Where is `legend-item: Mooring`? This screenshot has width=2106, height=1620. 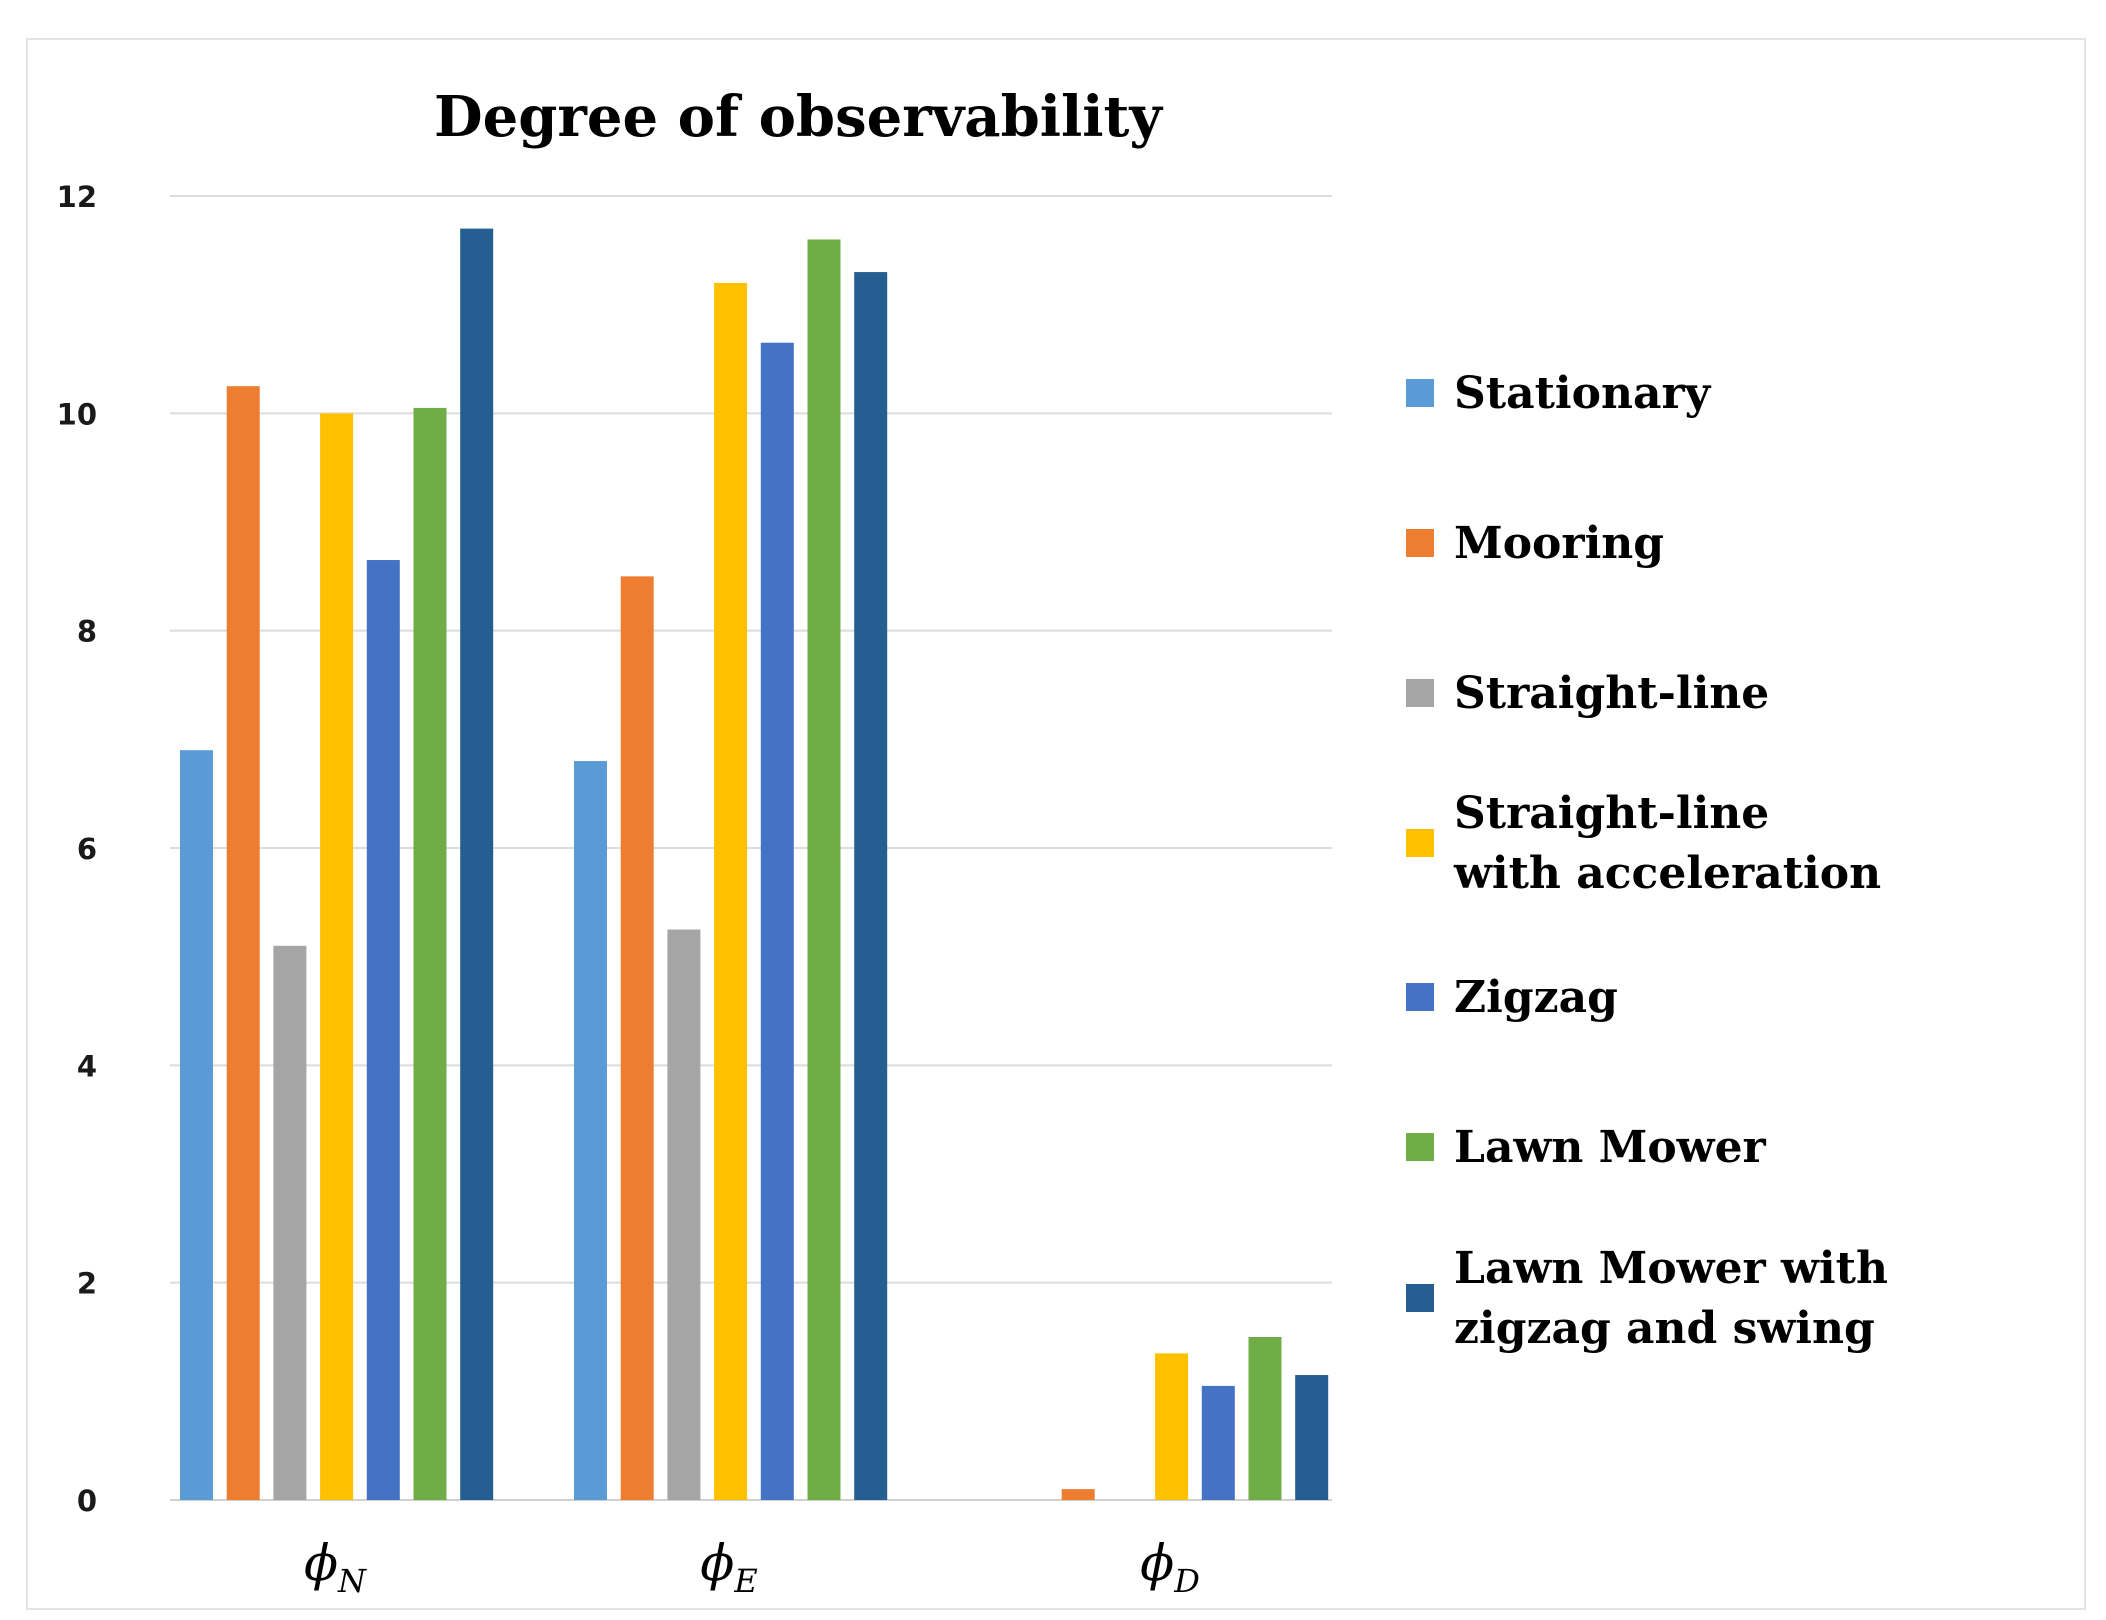 legend-item: Mooring is located at coordinates (1535, 543).